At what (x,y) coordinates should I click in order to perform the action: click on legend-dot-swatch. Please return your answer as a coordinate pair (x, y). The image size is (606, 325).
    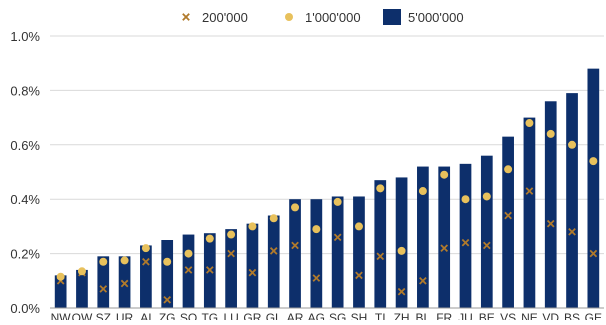
    Looking at the image, I should click on (289, 17).